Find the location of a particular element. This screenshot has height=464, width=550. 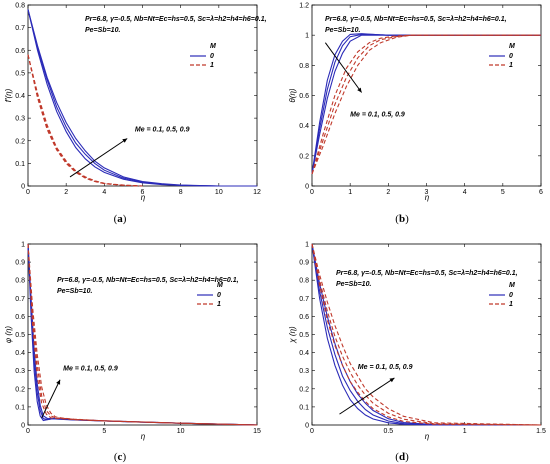

x-tick-label: 10 is located at coordinates (181, 431).